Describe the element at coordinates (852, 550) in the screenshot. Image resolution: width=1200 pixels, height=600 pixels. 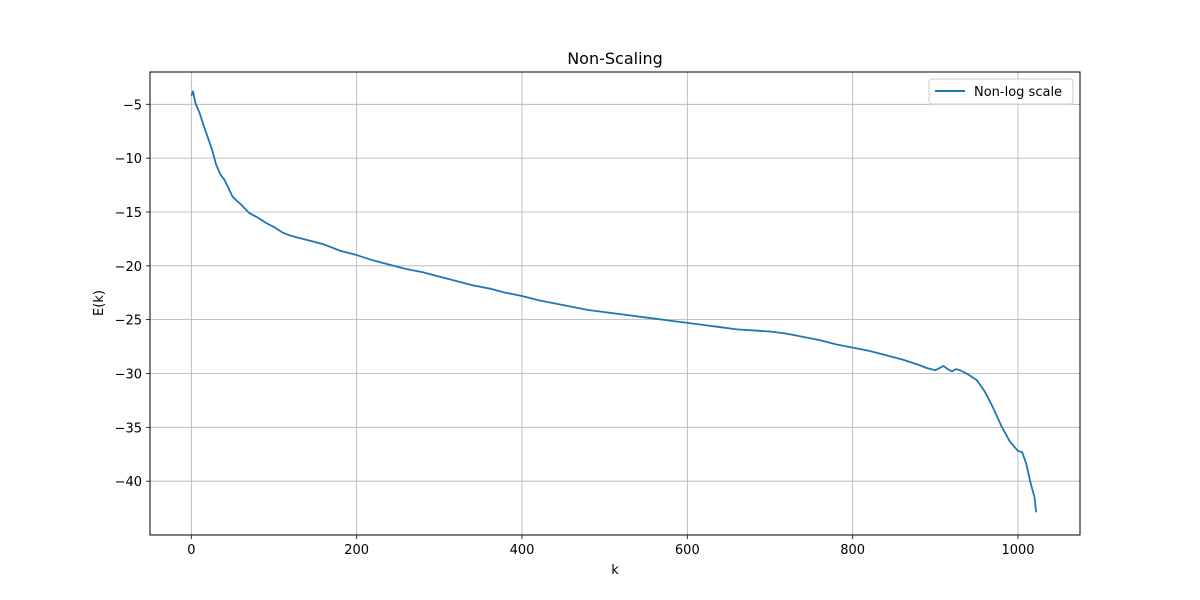
I see `x-tick-label: 800` at that location.